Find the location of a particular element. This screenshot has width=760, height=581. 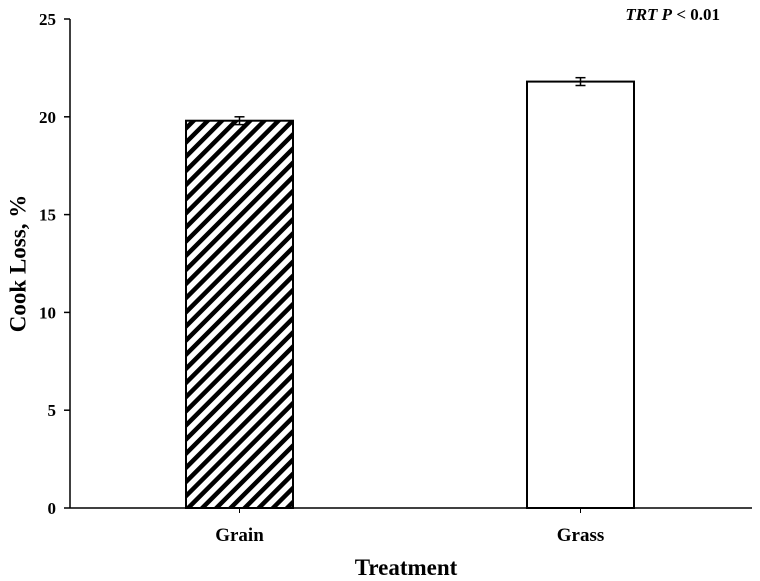

bar-grain is located at coordinates (239, 314).